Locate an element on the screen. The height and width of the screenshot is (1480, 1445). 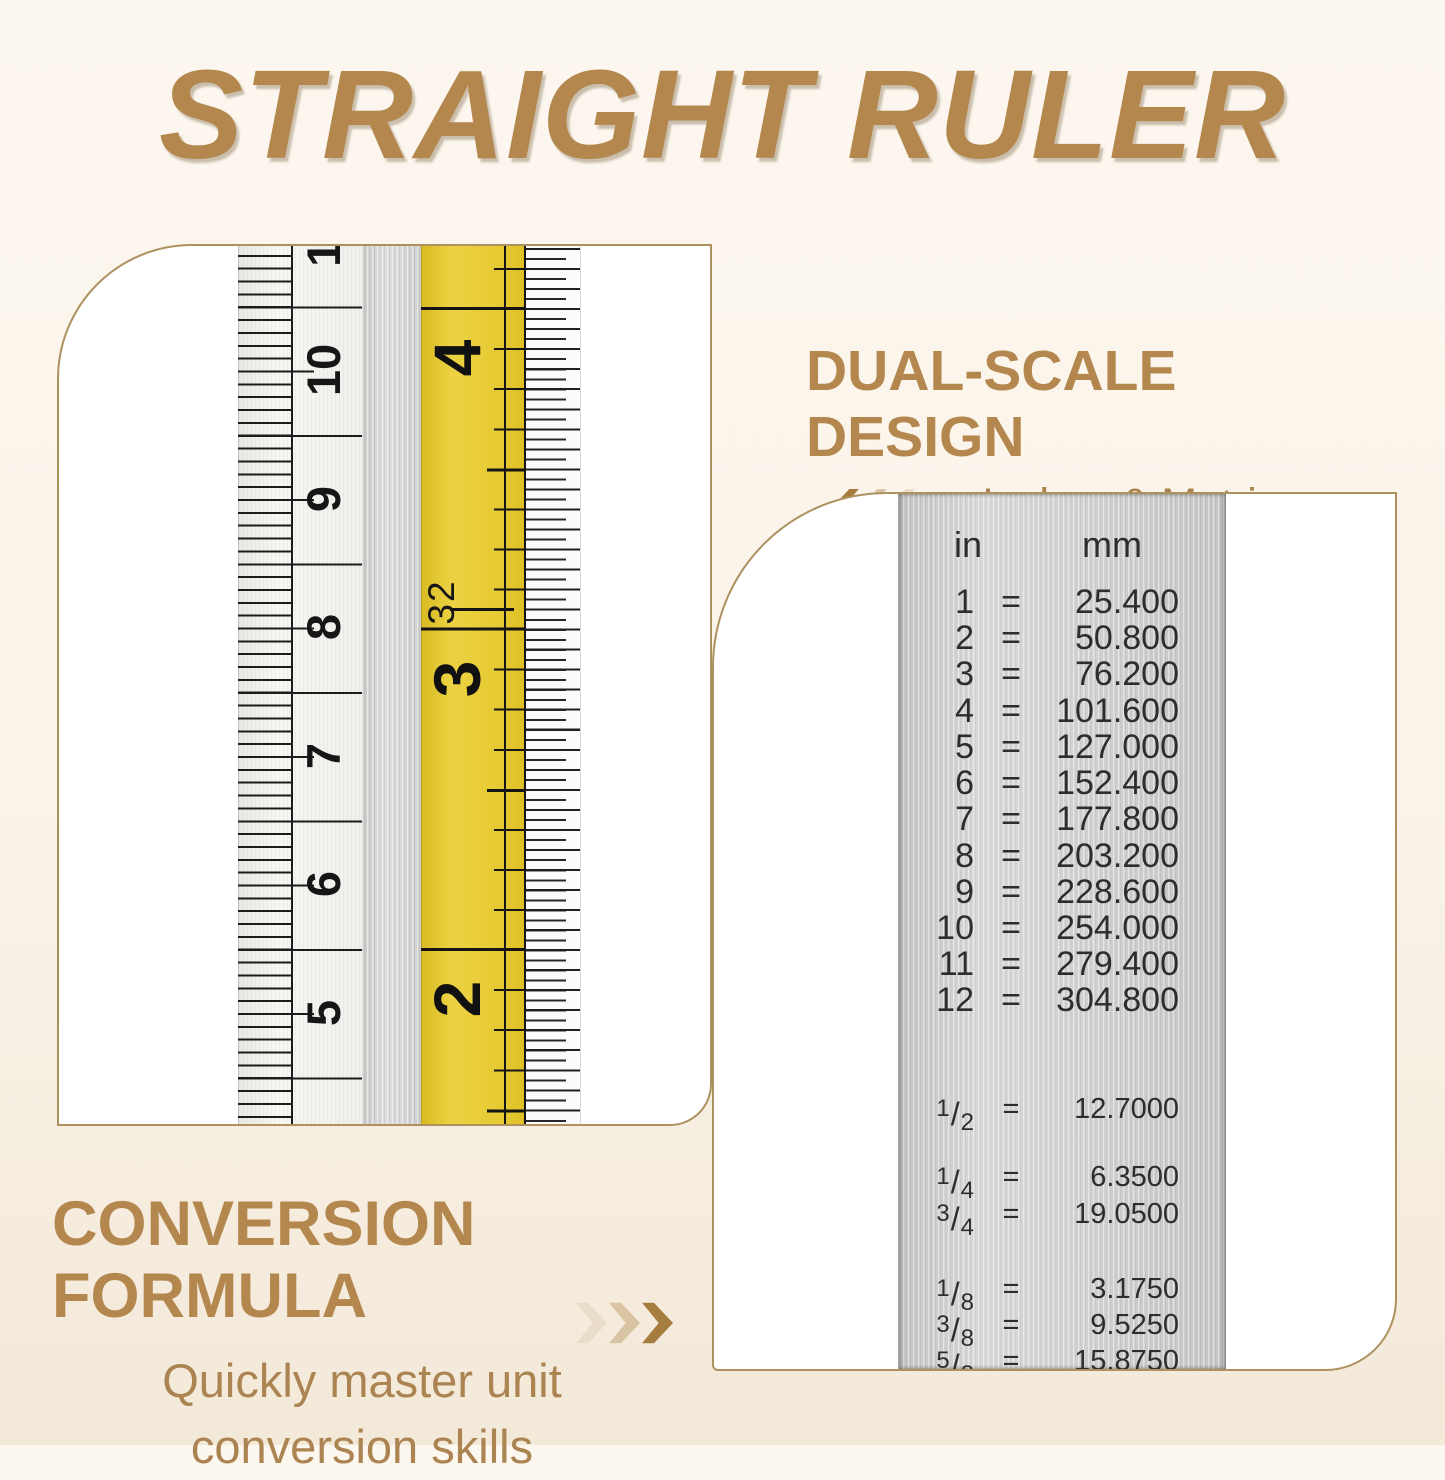
table-row-fraction: 1/4 = 6.3500 is located at coordinates (1057, 1182).